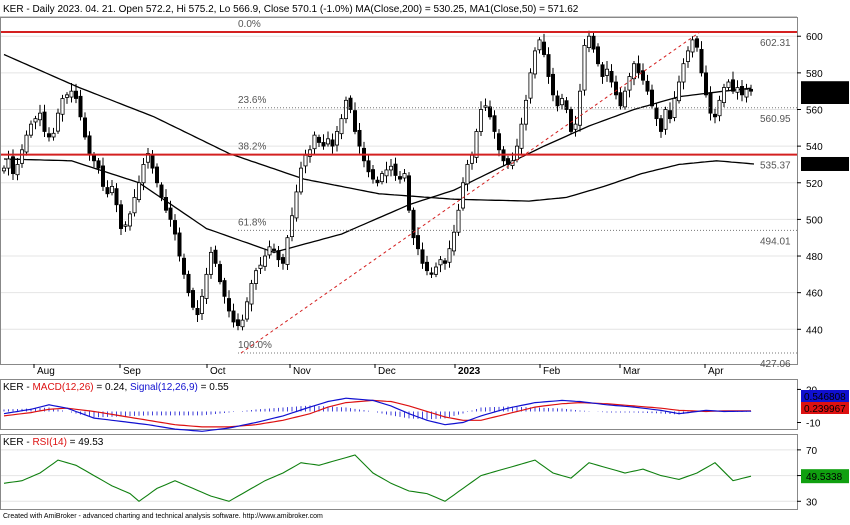  Describe the element at coordinates (53, 442) in the screenshot. I see `rsi-legend: KER - RSI(14) = 49.53` at that location.